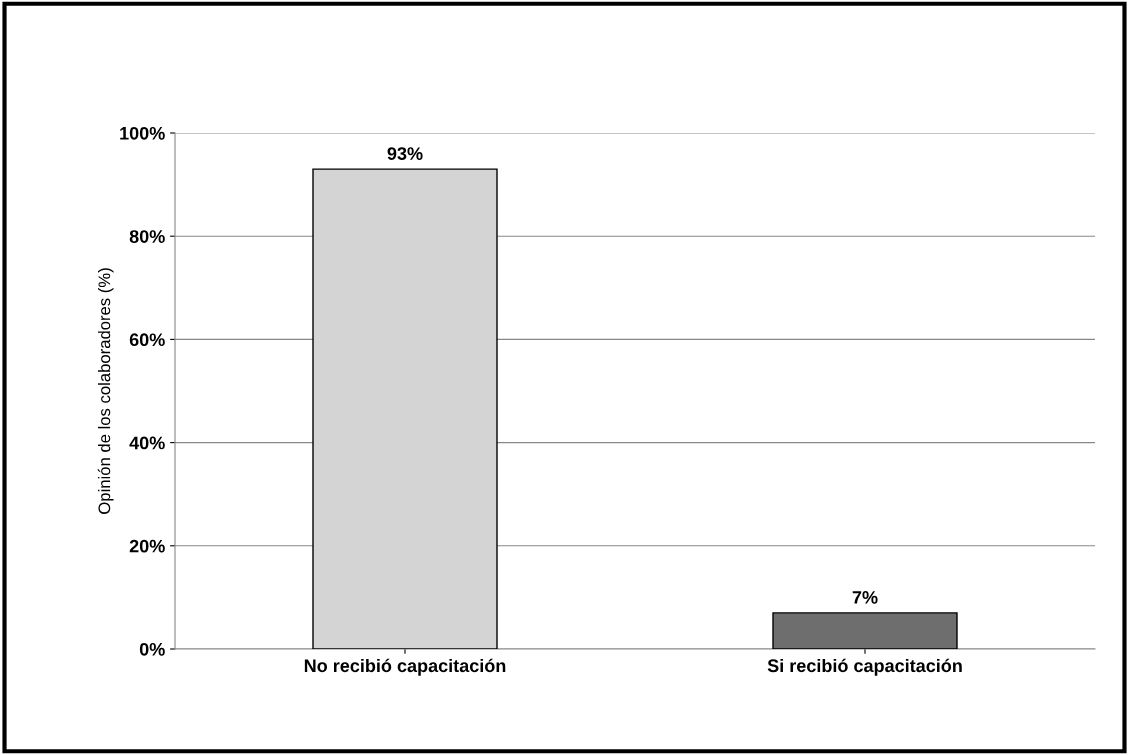  Describe the element at coordinates (105, 391) in the screenshot. I see `y-axis-title: Opinión de los colaboradores (%)` at that location.